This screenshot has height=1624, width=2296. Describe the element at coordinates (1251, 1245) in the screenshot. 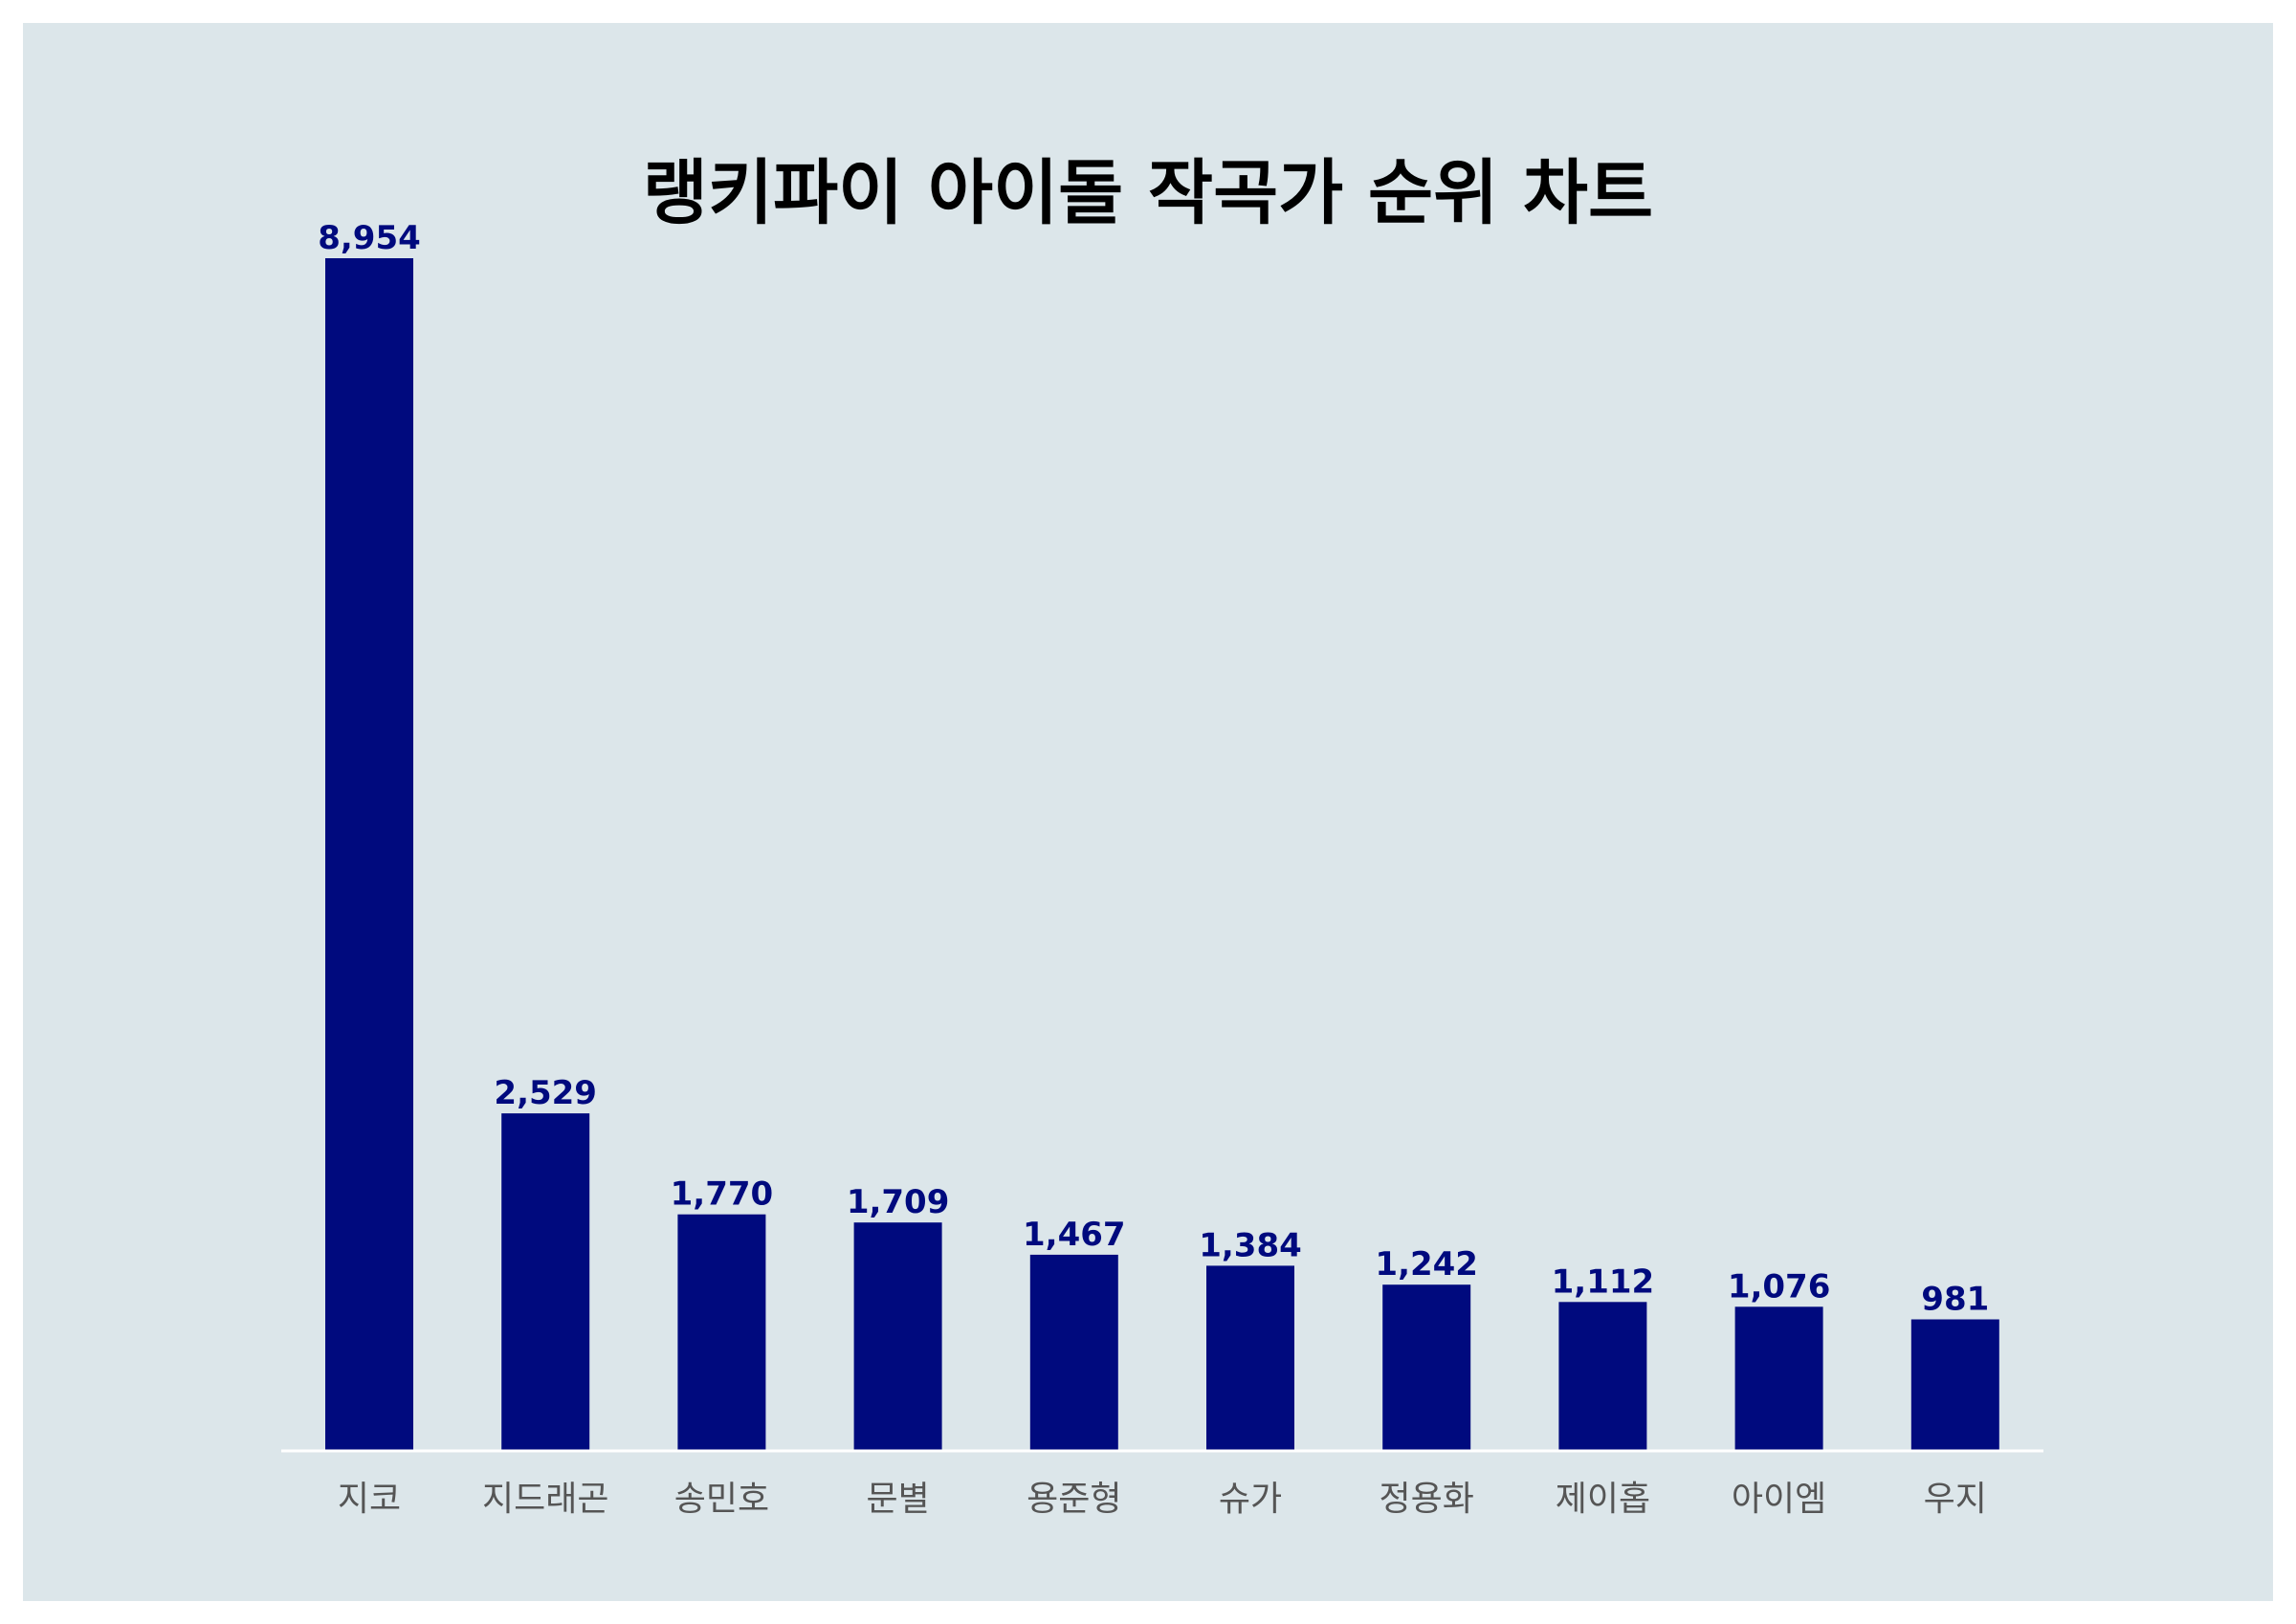

I see `bar-value-label: 1,384` at that location.